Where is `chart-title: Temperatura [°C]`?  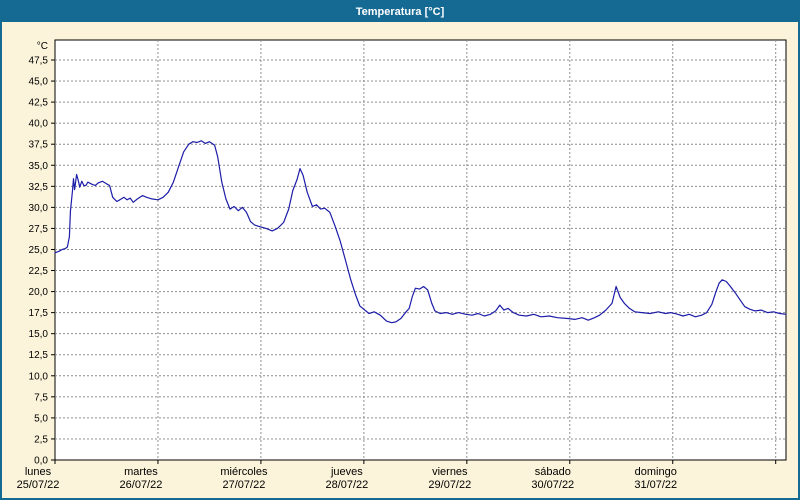 chart-title: Temperatura [°C] is located at coordinates (400, 12).